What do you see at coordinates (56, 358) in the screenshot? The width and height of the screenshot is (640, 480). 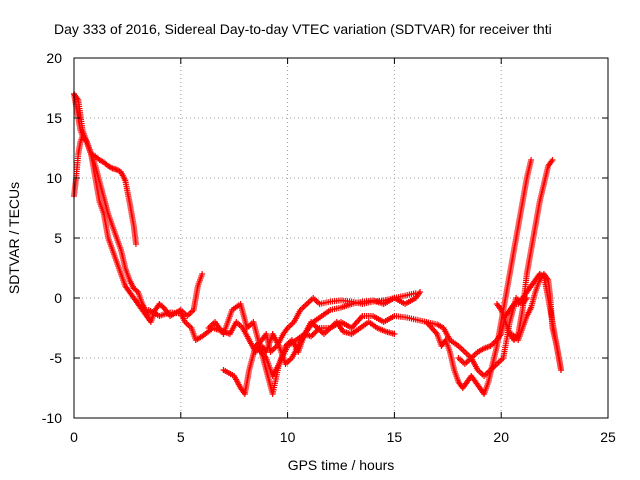 I see `y-tick-label: -5` at bounding box center [56, 358].